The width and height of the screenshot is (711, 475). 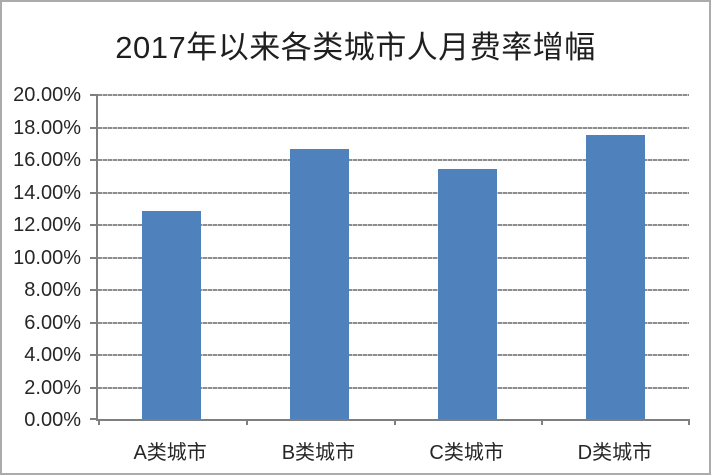 I want to click on x-axis: A类城市 B类城市 C类城市 D类城市, so click(x=392, y=450).